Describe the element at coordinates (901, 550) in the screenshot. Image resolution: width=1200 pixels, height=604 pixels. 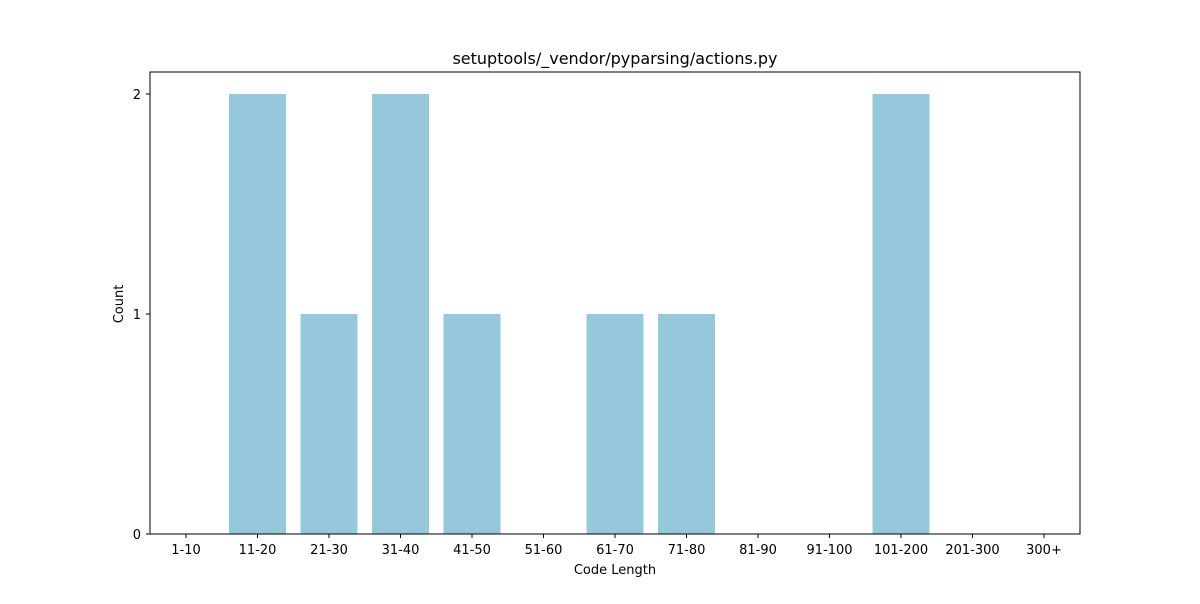
I see `x-tick-label: 101-200` at that location.